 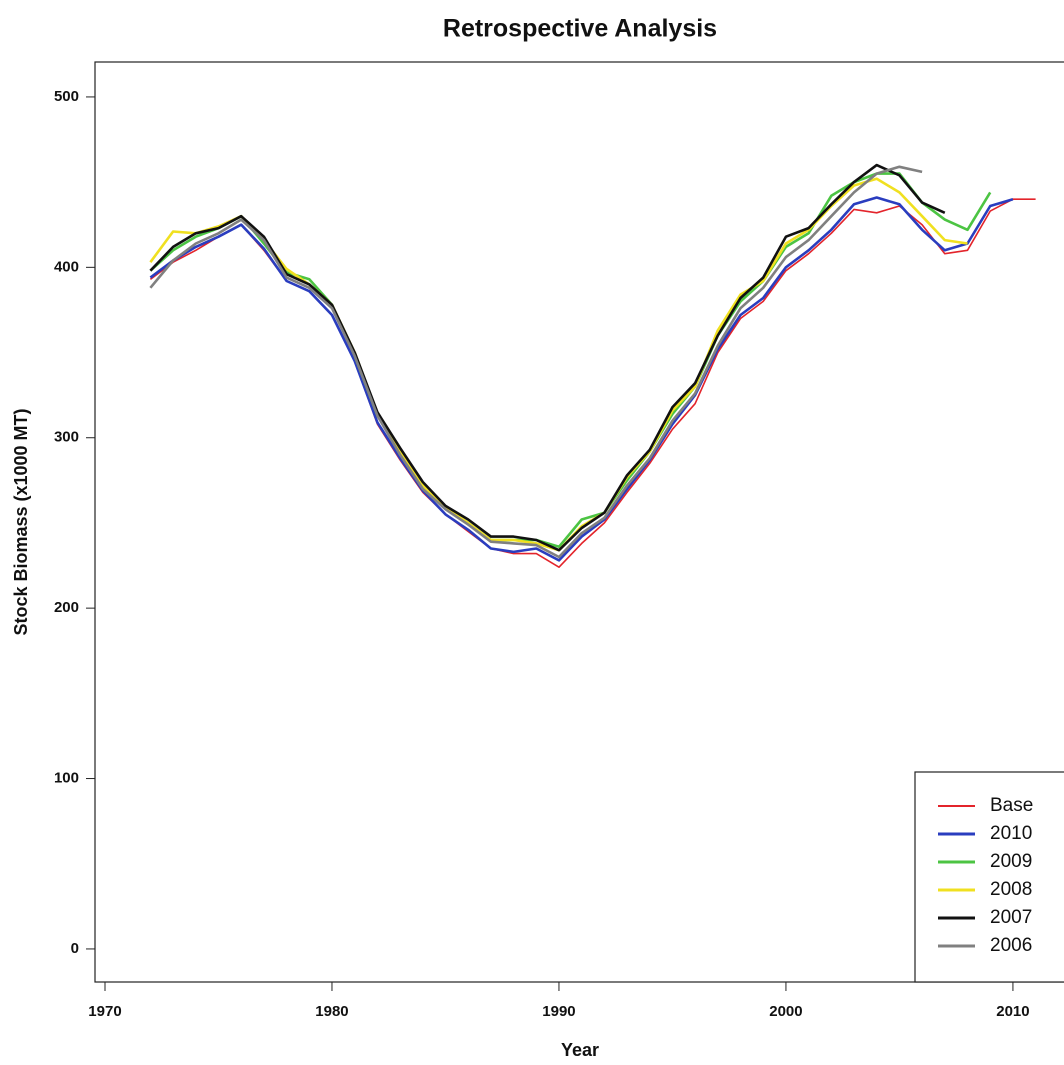 What do you see at coordinates (580, 1050) in the screenshot?
I see `x-axis-label: Year` at bounding box center [580, 1050].